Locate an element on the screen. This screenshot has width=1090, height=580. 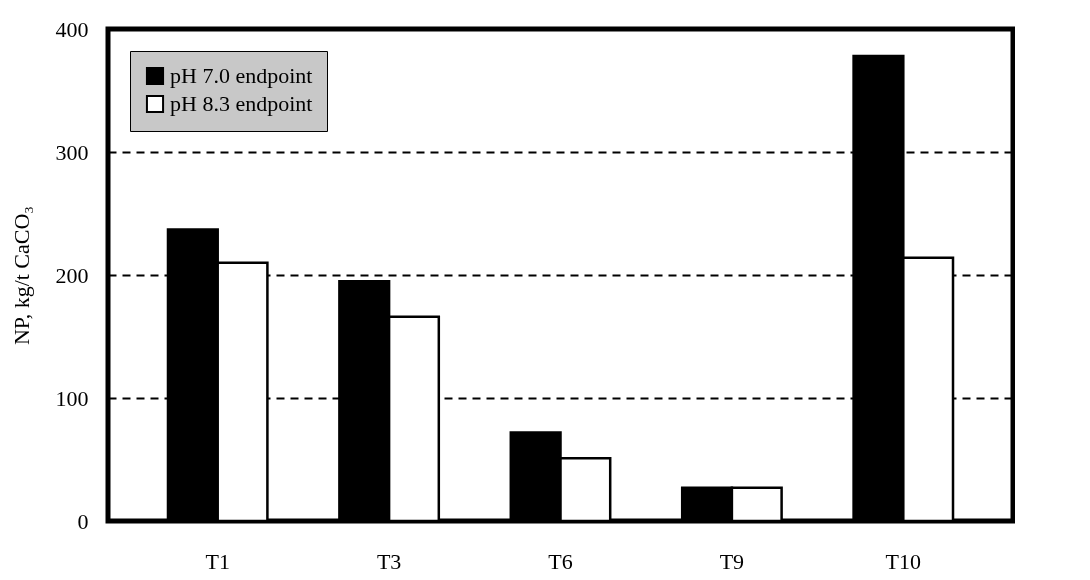
y-tick-label: 300 is located at coordinates (72, 152).